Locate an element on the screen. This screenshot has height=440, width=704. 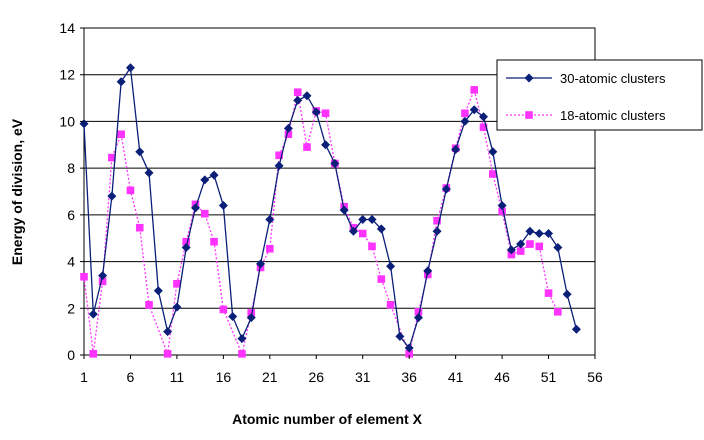
legend: 30-atomic clusters 18-atomic clusters is located at coordinates (599, 95).